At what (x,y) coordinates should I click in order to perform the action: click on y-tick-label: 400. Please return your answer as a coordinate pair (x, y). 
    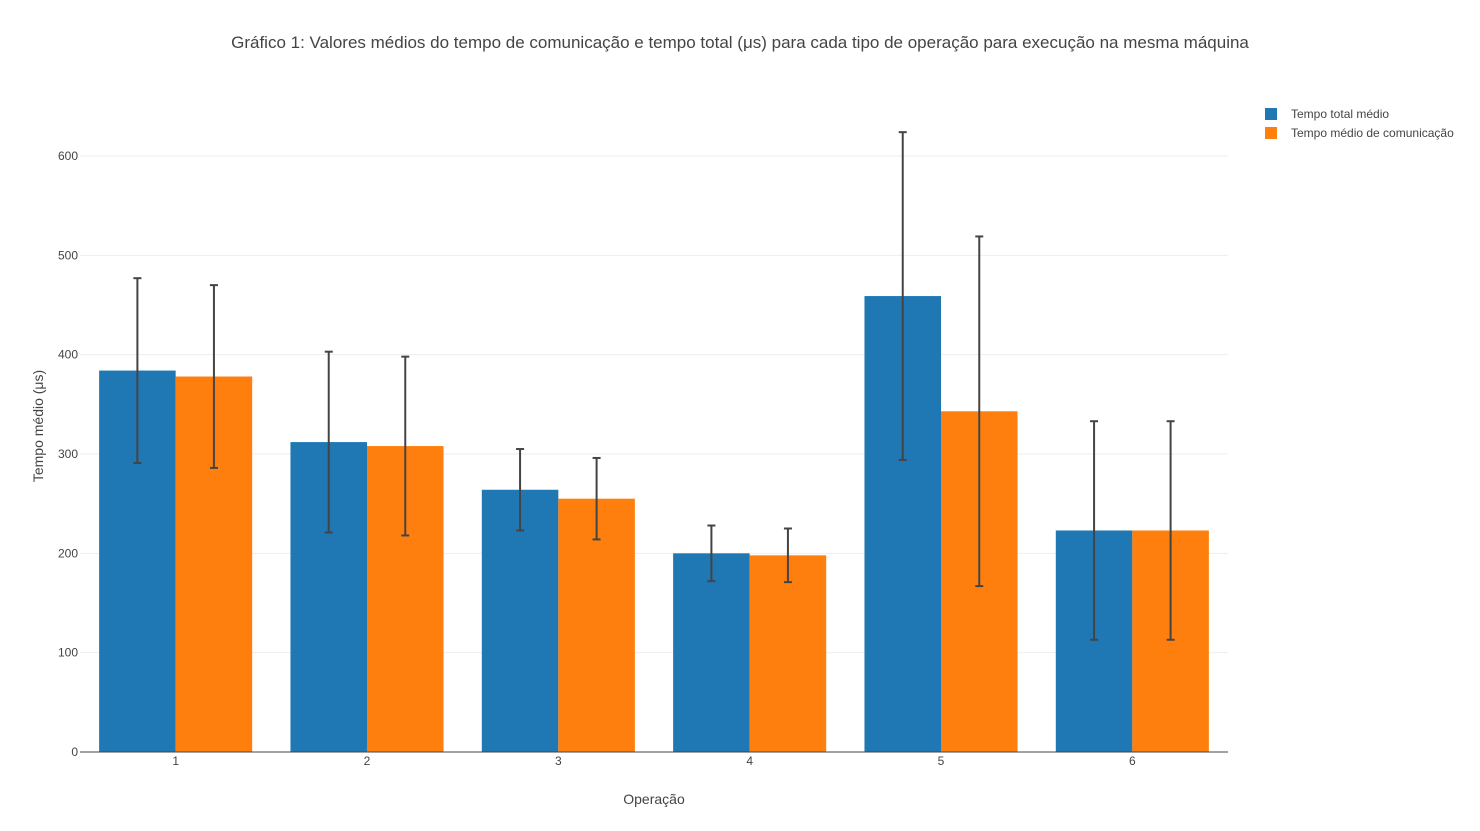
    Looking at the image, I should click on (68, 355).